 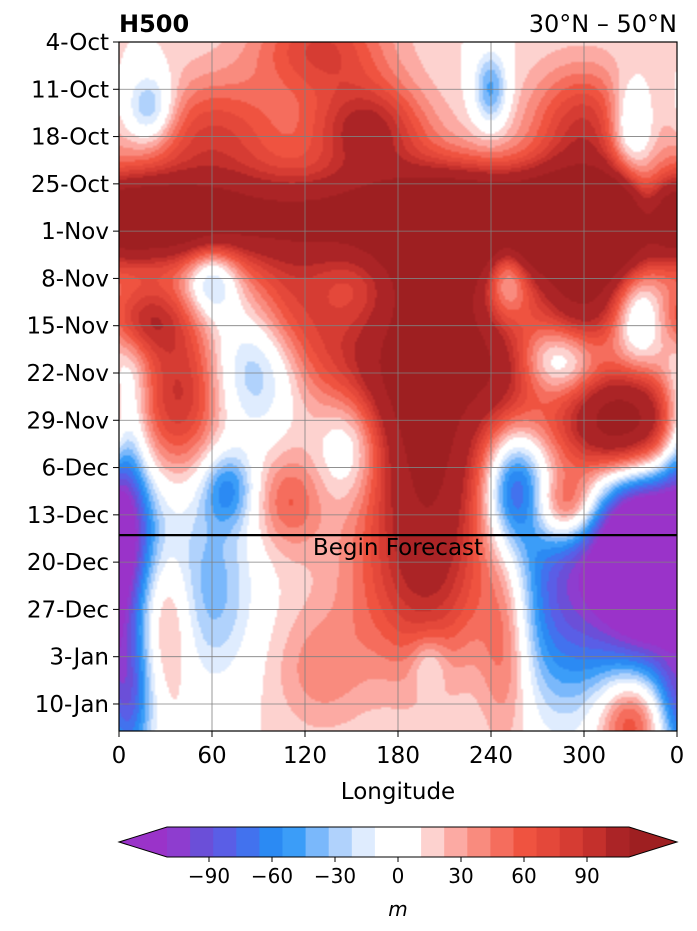 I want to click on colorbar-tick-label-4: 30, so click(x=460, y=876).